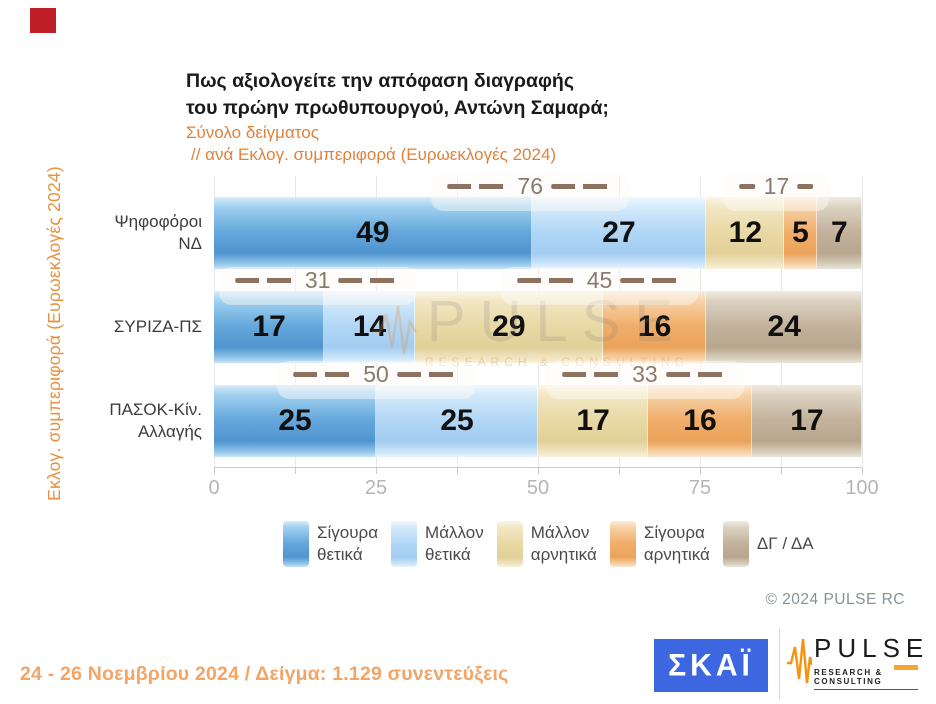  What do you see at coordinates (530, 186) in the screenshot?
I see `bracket-value: 76` at bounding box center [530, 186].